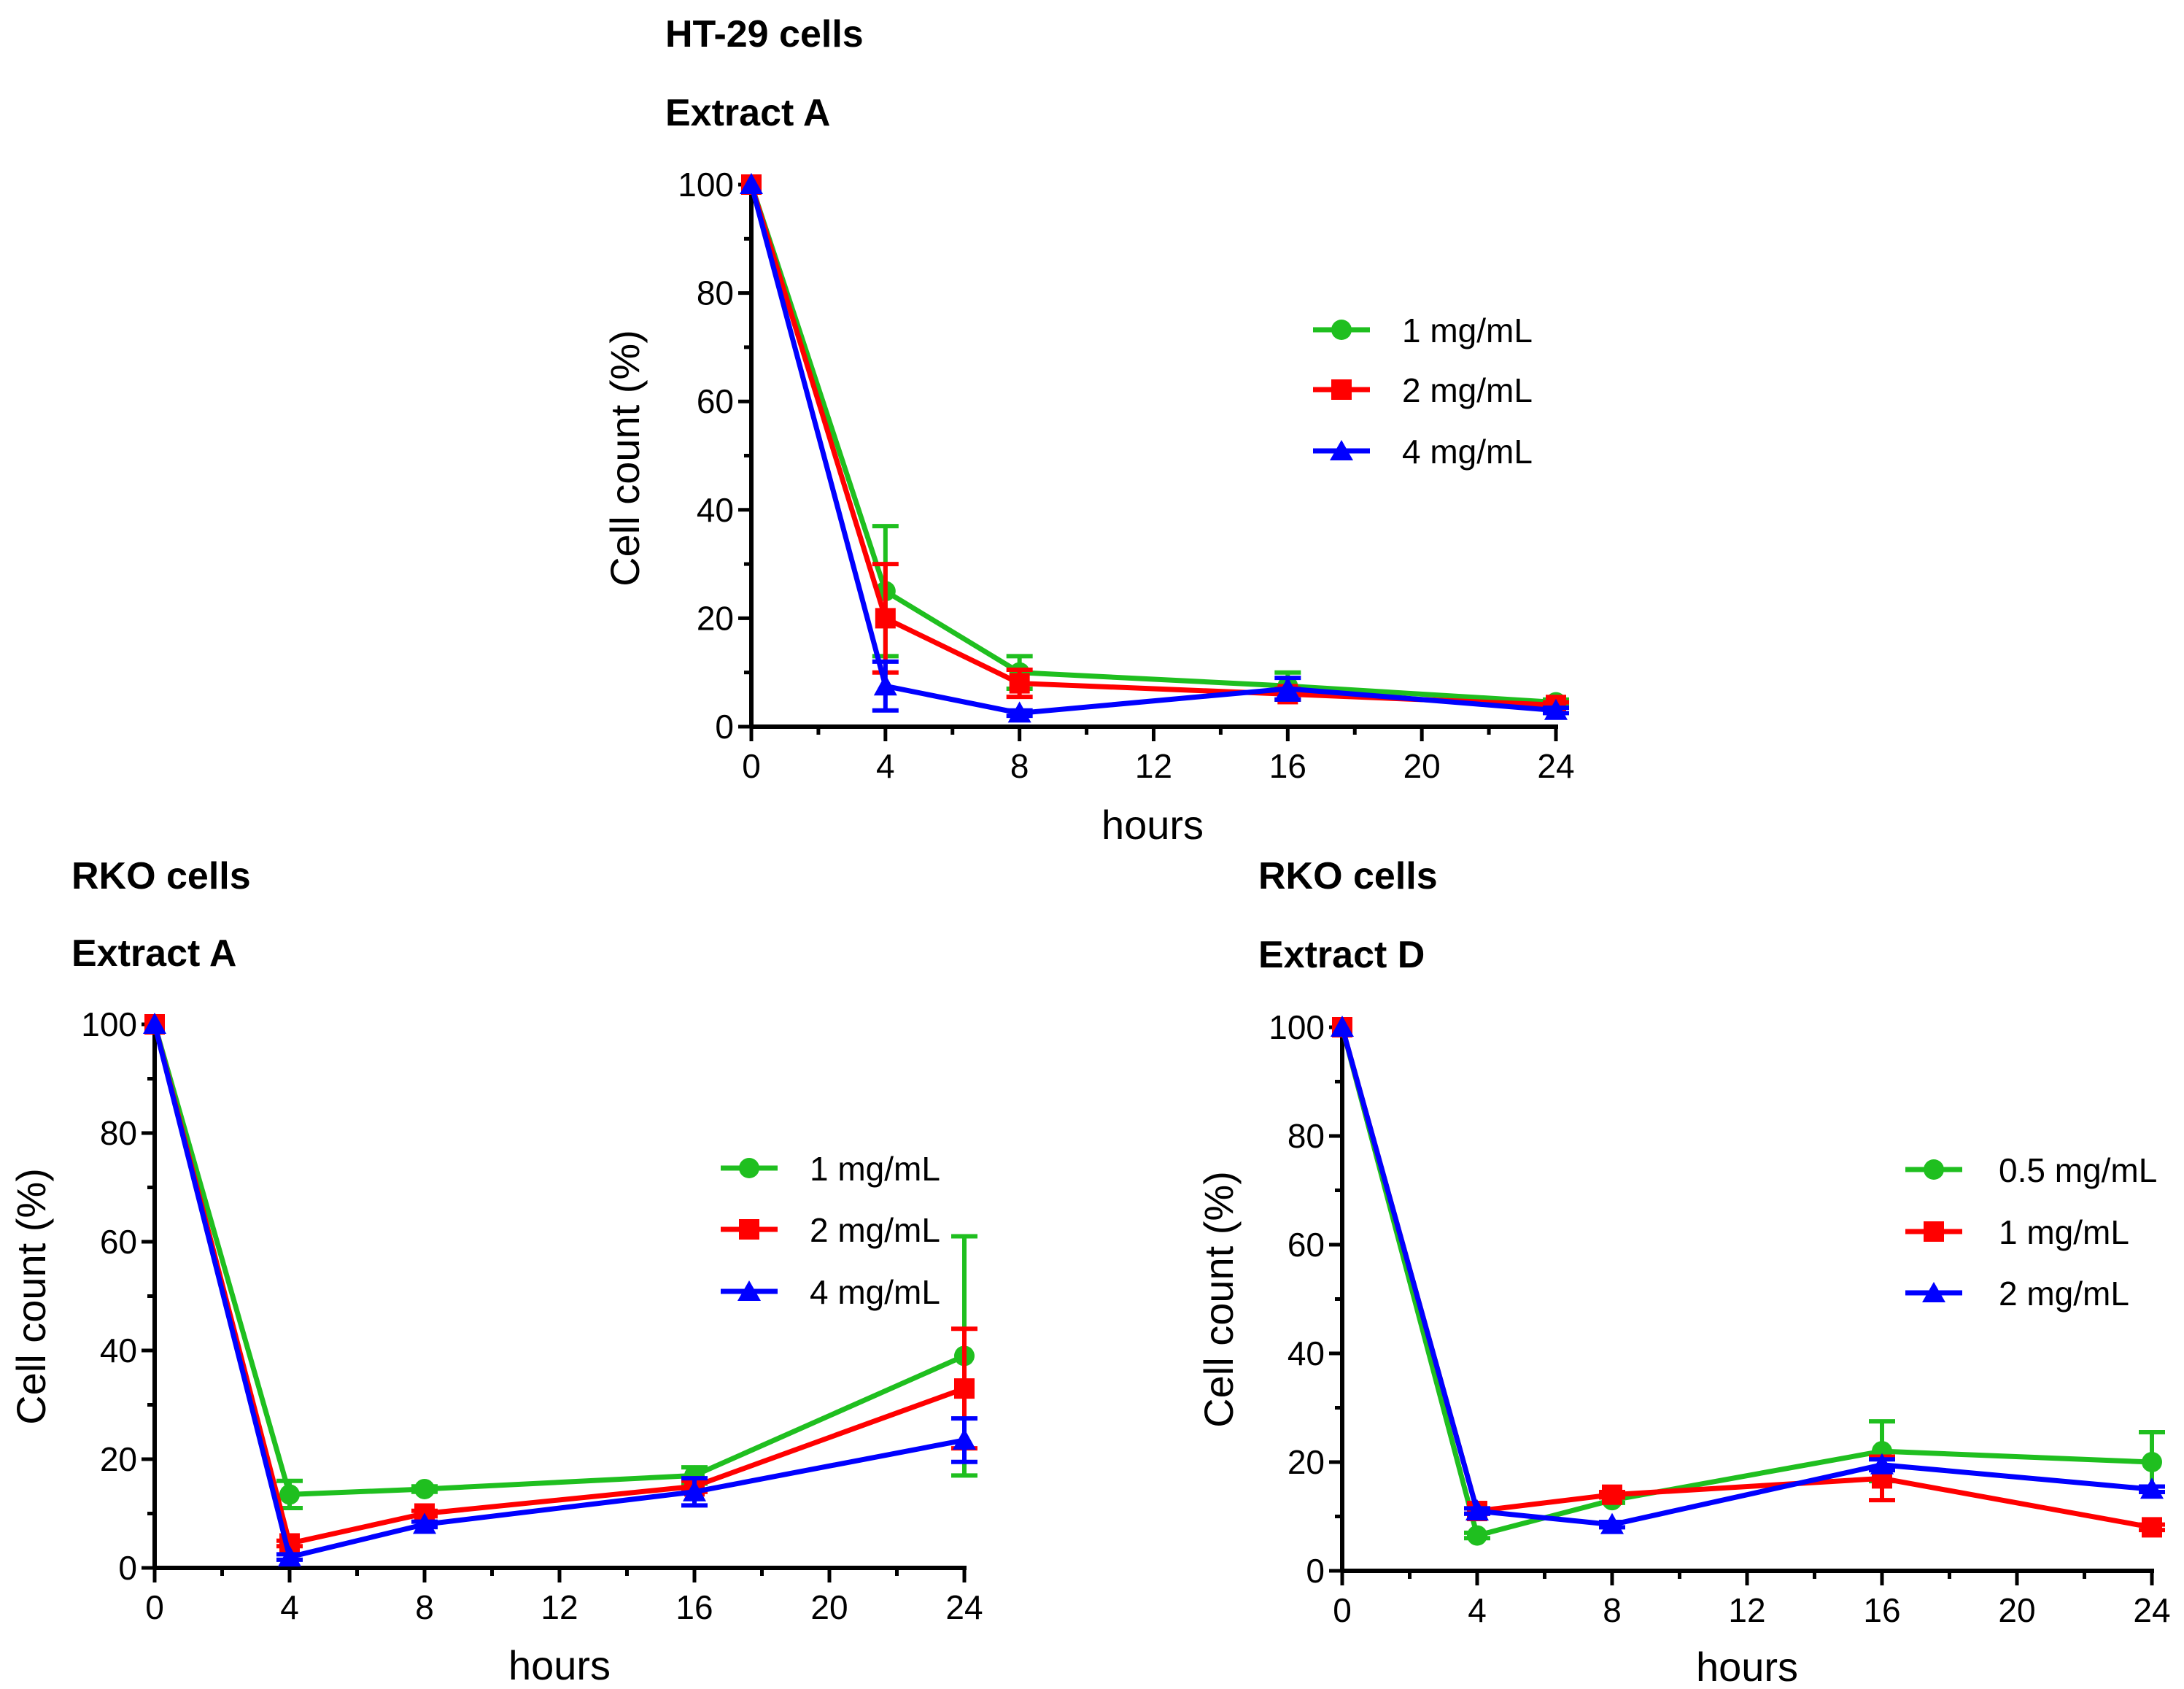 Image resolution: width=2184 pixels, height=1689 pixels. What do you see at coordinates (1748, 1275) in the screenshot?
I see `series-2-mg-ml` at bounding box center [1748, 1275].